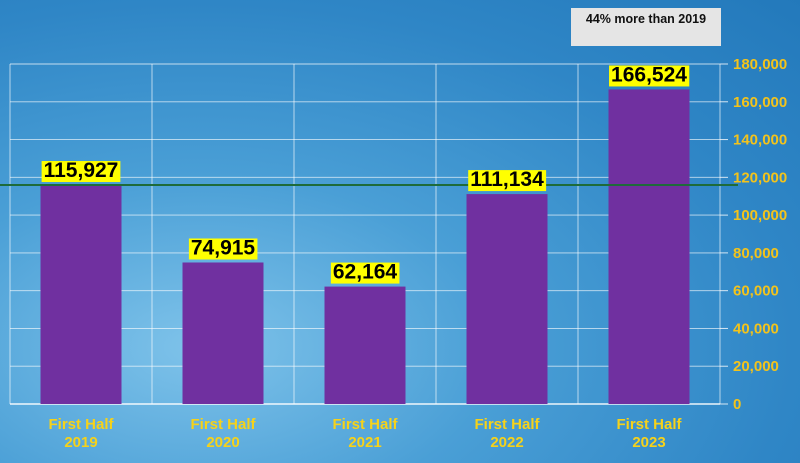 This screenshot has height=463, width=800. I want to click on y-tick-label: 180,000, so click(760, 64).